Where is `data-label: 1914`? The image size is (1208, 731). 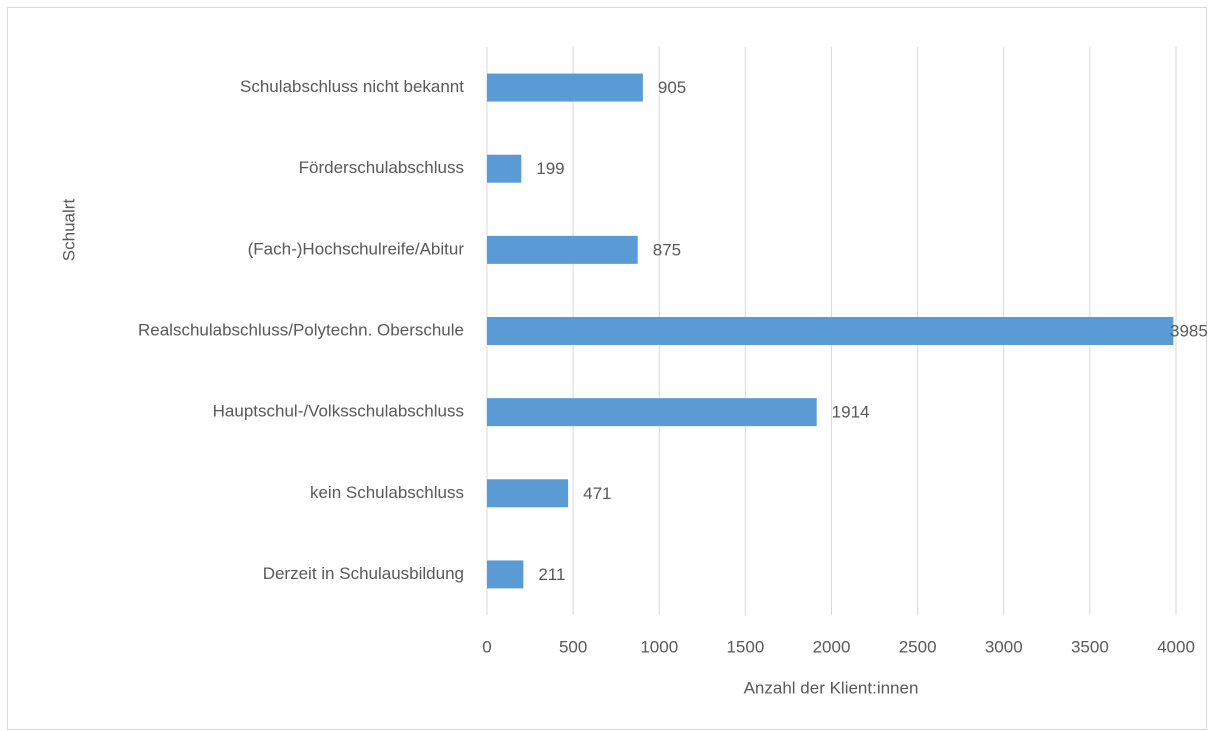 data-label: 1914 is located at coordinates (851, 412).